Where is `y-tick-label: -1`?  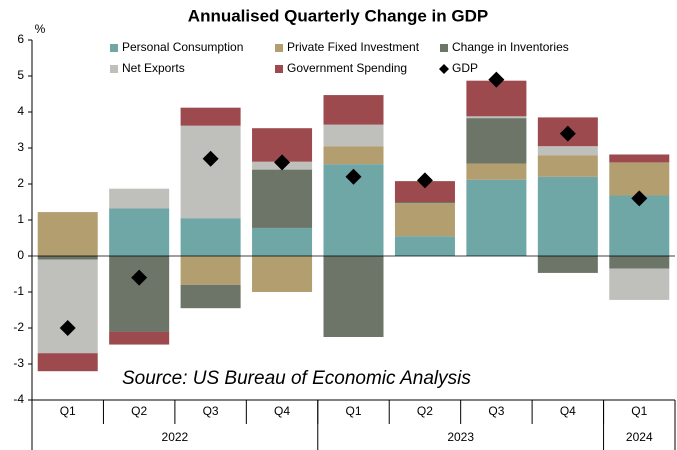 y-tick-label: -1 is located at coordinates (18, 291).